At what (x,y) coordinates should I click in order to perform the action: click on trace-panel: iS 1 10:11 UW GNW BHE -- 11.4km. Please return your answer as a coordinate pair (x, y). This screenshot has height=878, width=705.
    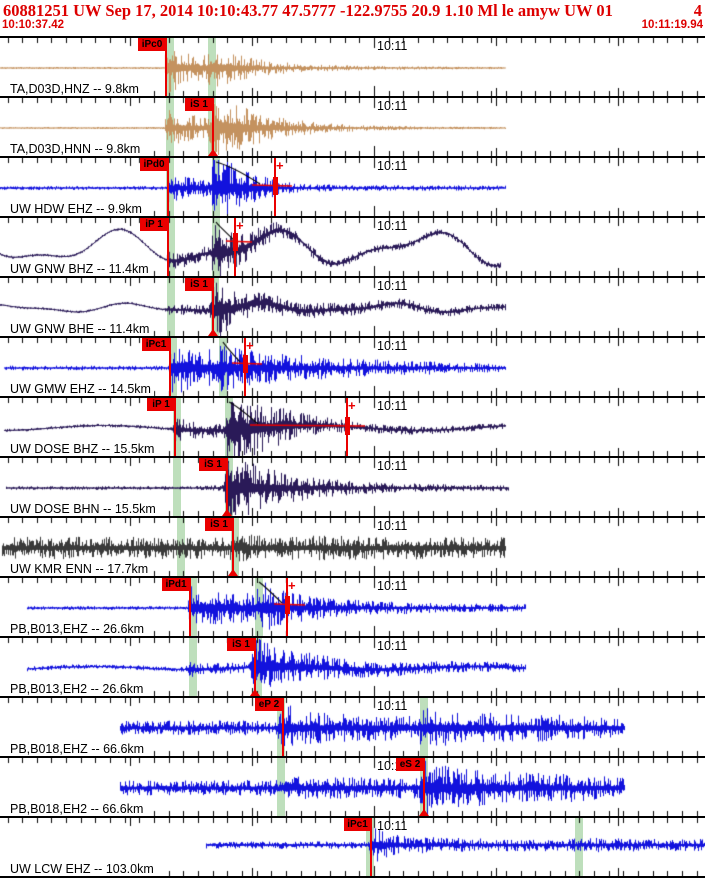
    Looking at the image, I should click on (352, 306).